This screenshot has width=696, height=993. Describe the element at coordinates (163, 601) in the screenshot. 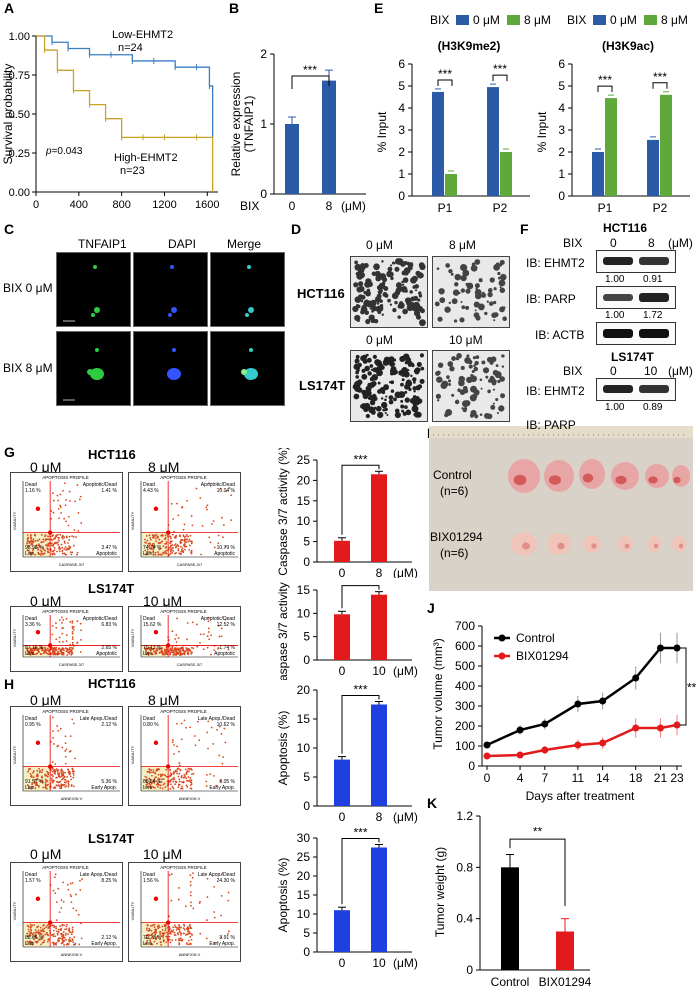

I see `panel-g-ls-col1: 10 μM` at that location.